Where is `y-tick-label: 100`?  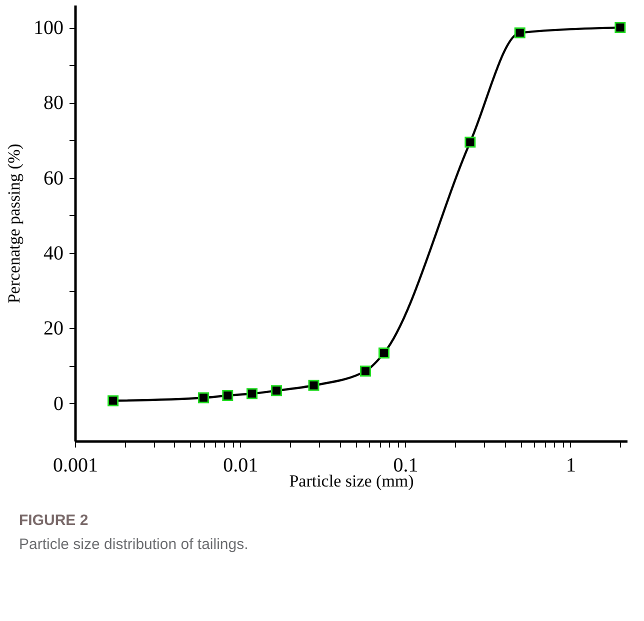
y-tick-label: 100 is located at coordinates (49, 28).